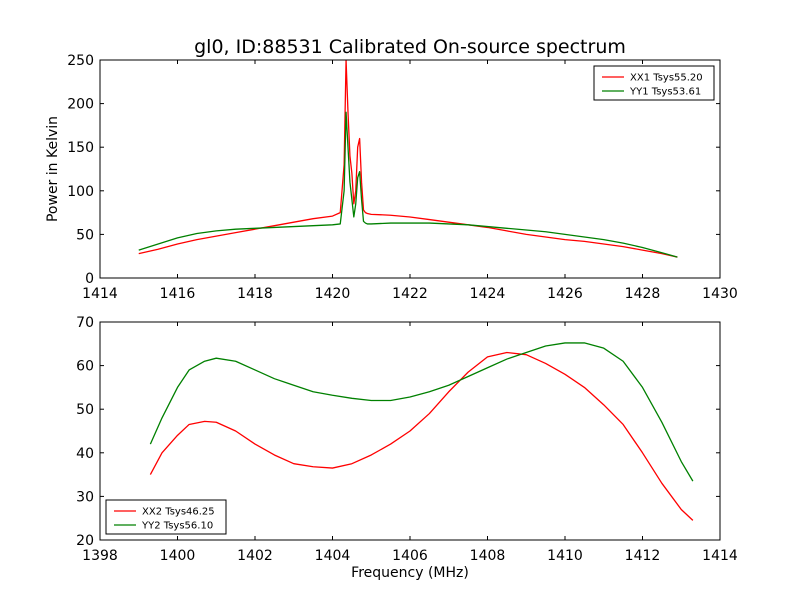  Describe the element at coordinates (488, 294) in the screenshot. I see `x-tick-label: 1424` at that location.